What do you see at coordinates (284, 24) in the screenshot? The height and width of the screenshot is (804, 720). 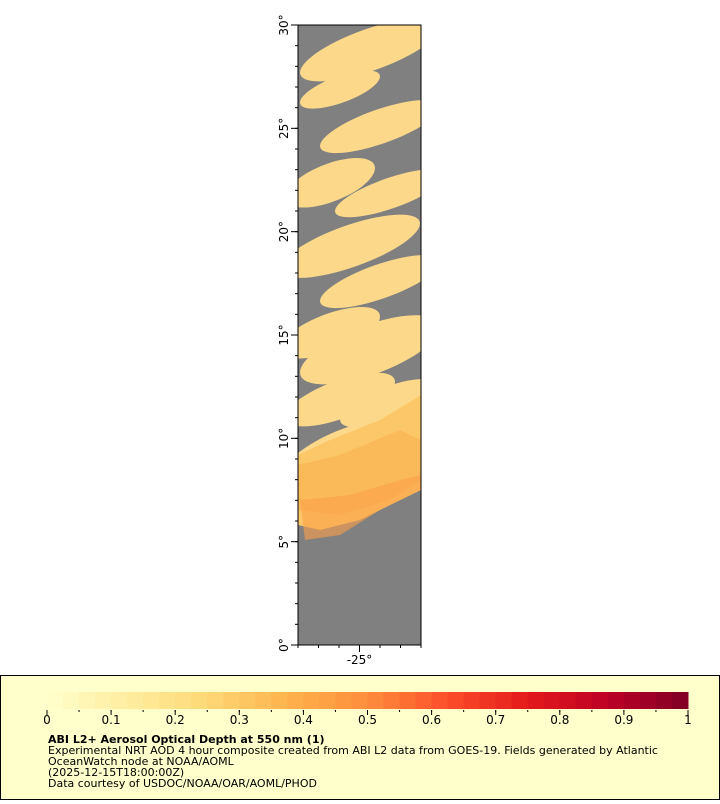 I see `lat-tick-label: 30°` at bounding box center [284, 24].